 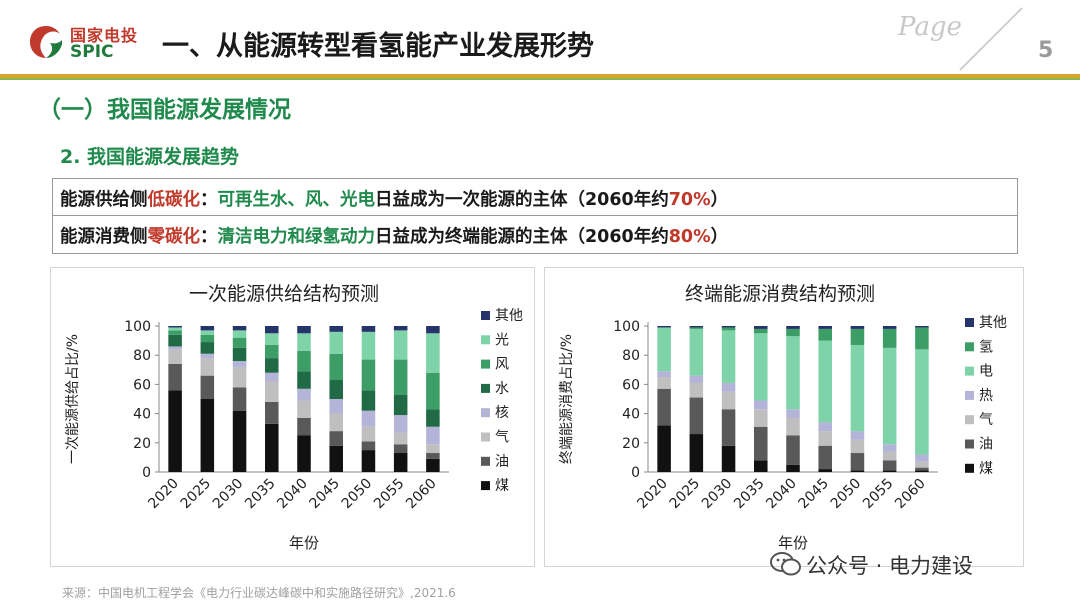 I want to click on x-tick-label: 2055, so click(x=878, y=494).